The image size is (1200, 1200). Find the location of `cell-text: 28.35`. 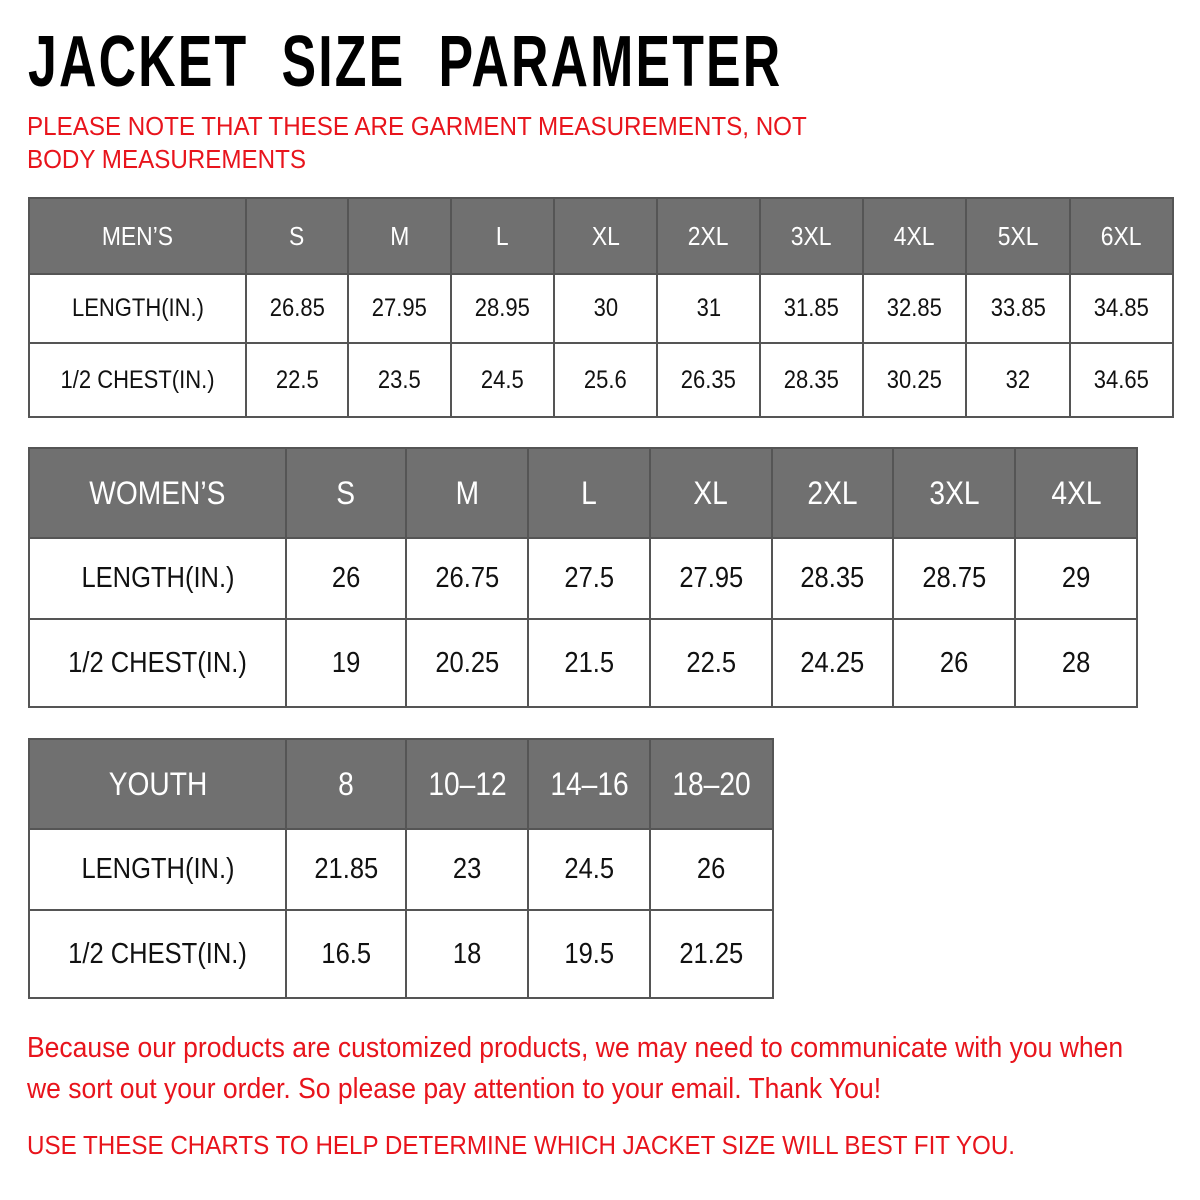

cell-text: 28.35 is located at coordinates (832, 578).